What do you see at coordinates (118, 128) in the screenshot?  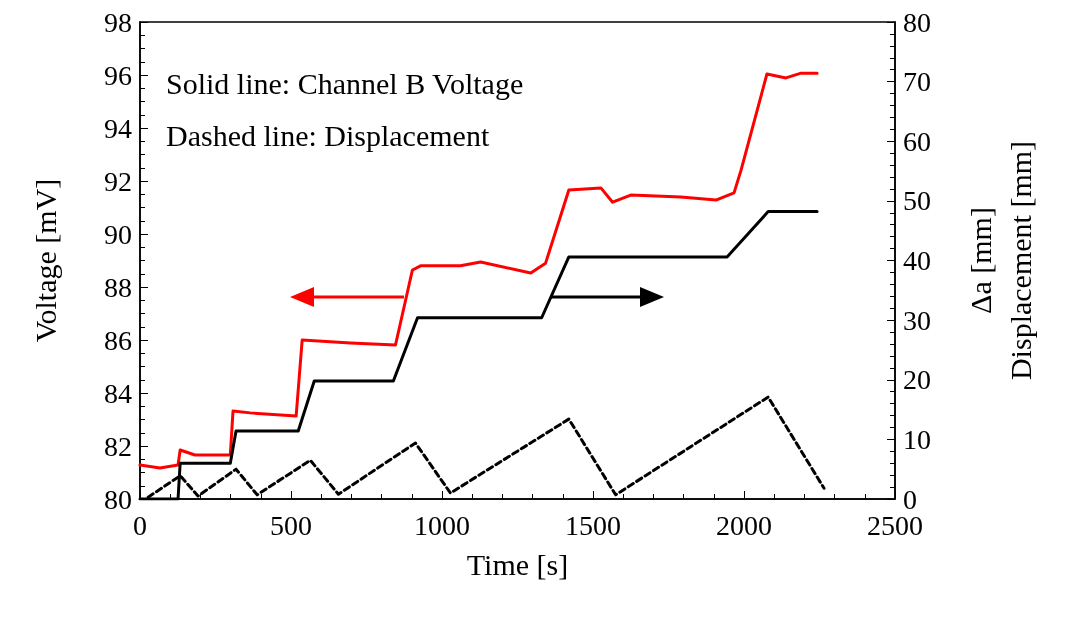 I see `y-tick-label: 94` at bounding box center [118, 128].